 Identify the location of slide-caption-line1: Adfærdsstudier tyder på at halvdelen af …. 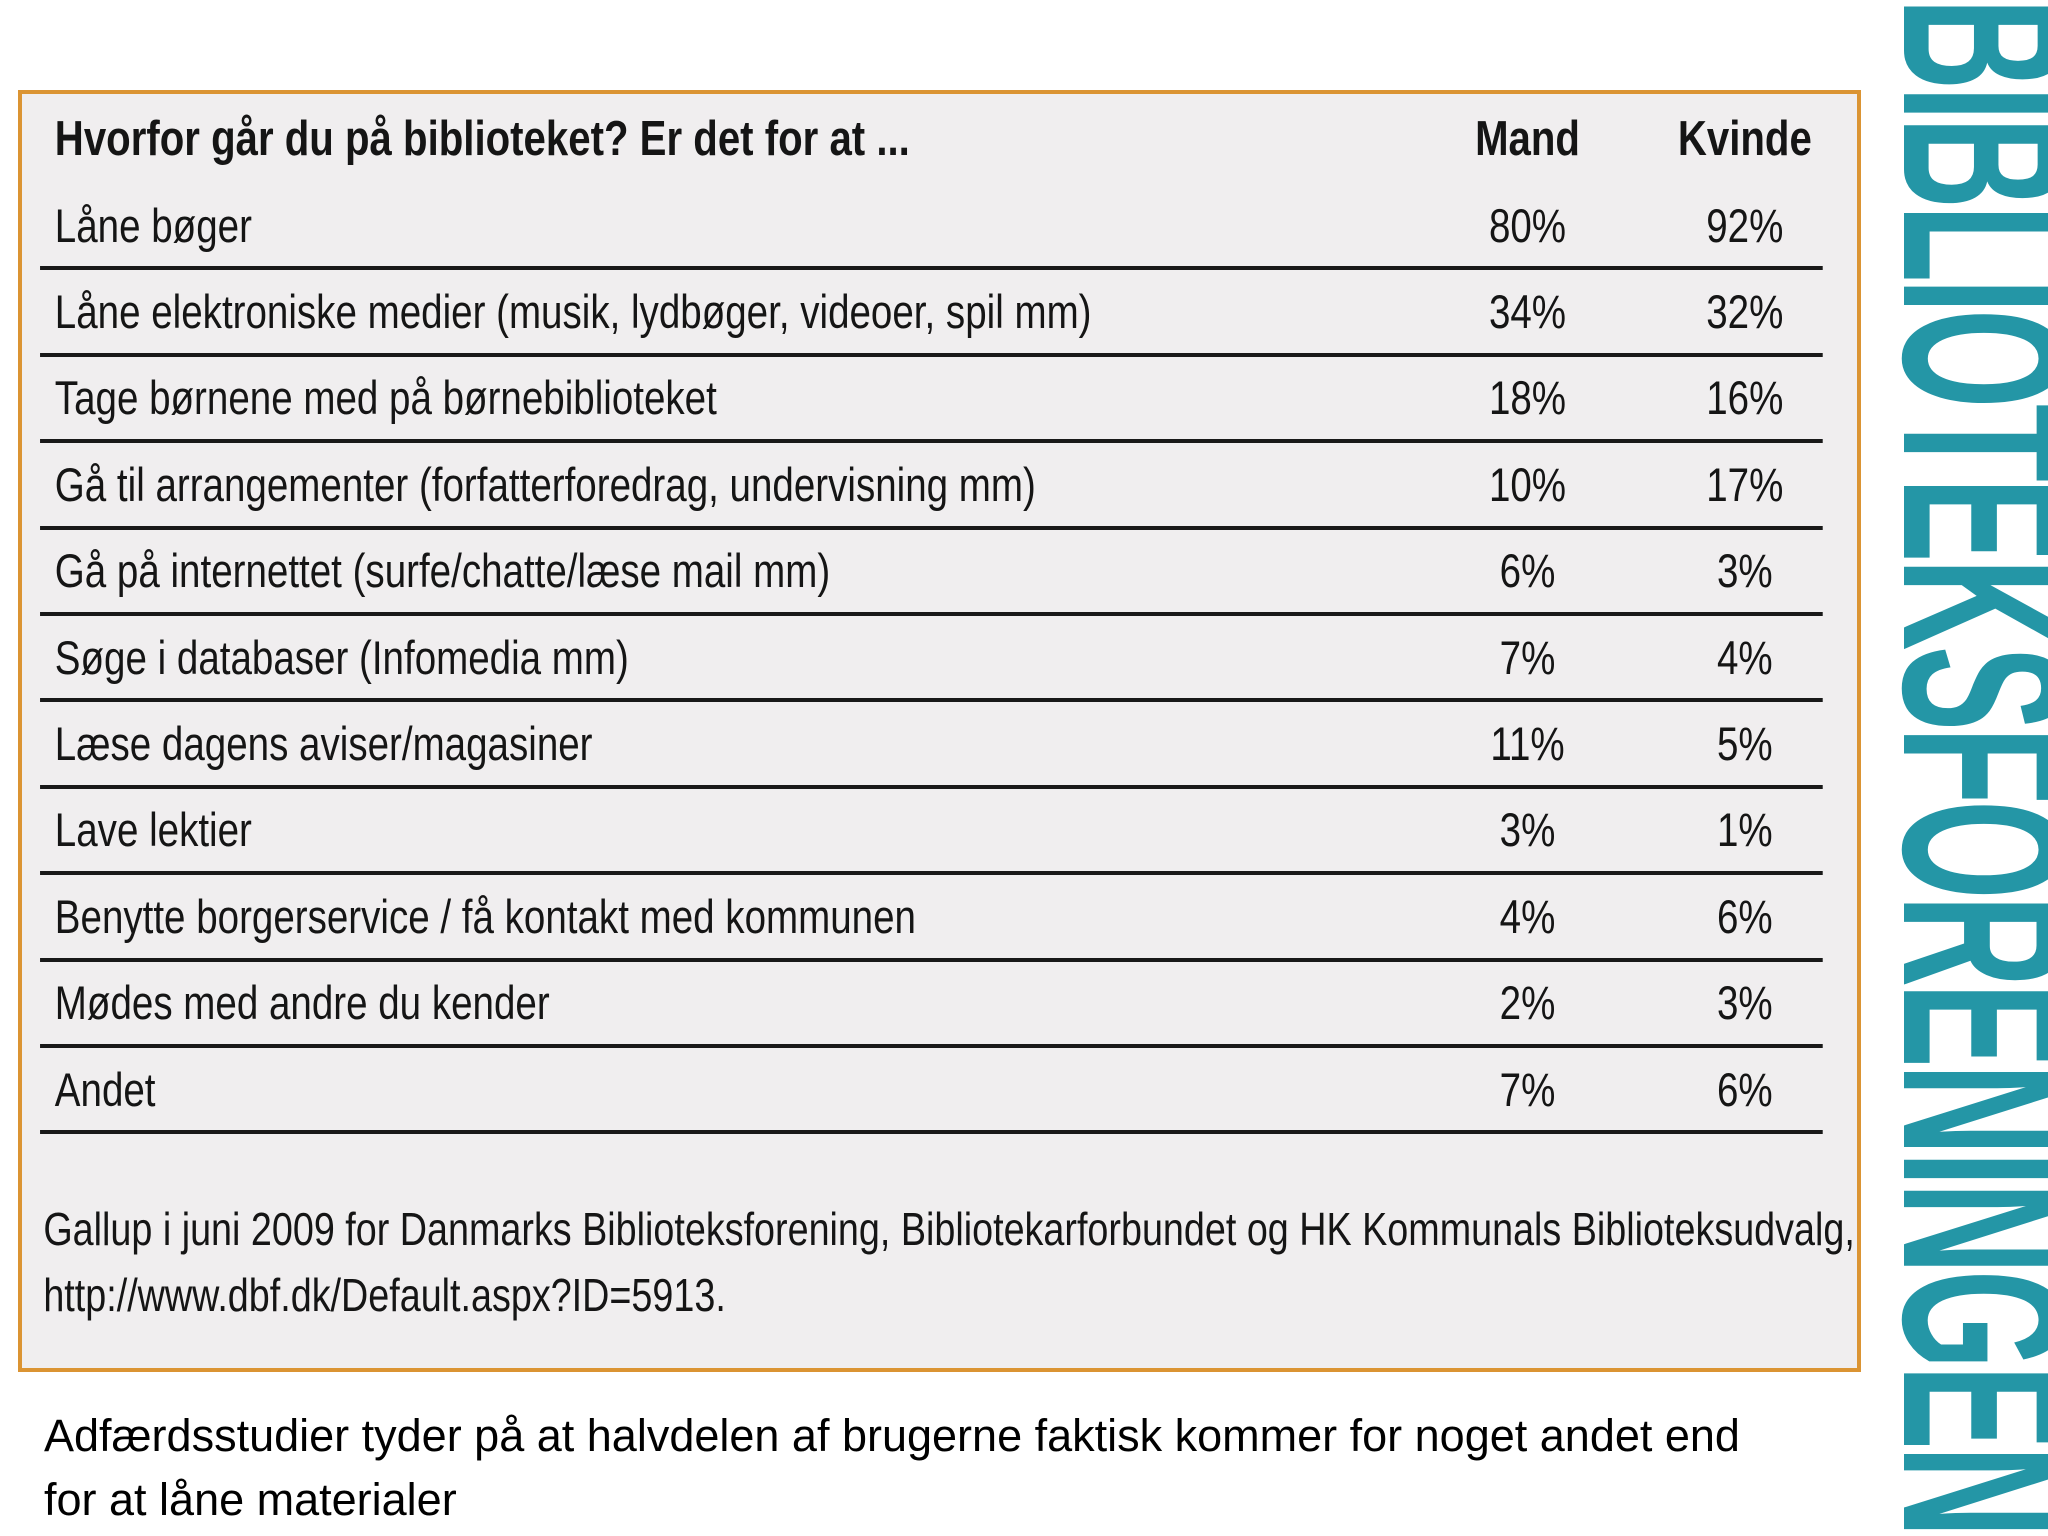
(892, 1435).